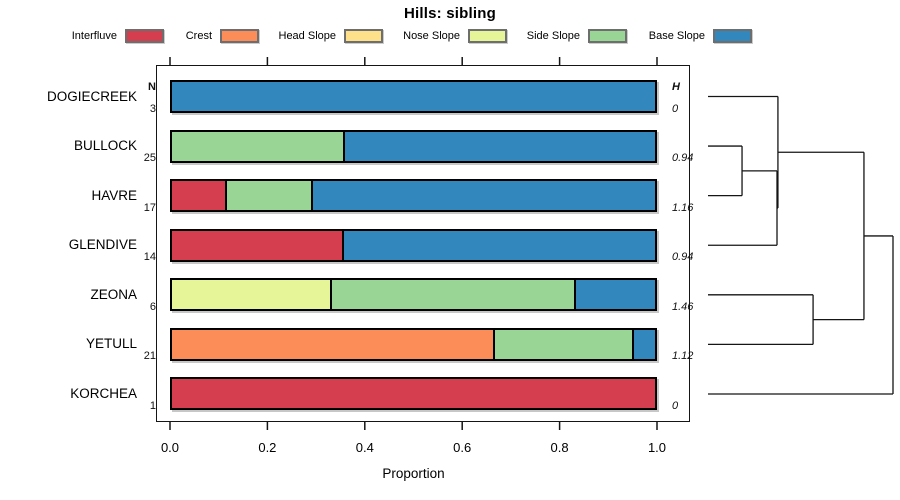 This screenshot has height=500, width=900. I want to click on bar-segment-crest, so click(332, 344).